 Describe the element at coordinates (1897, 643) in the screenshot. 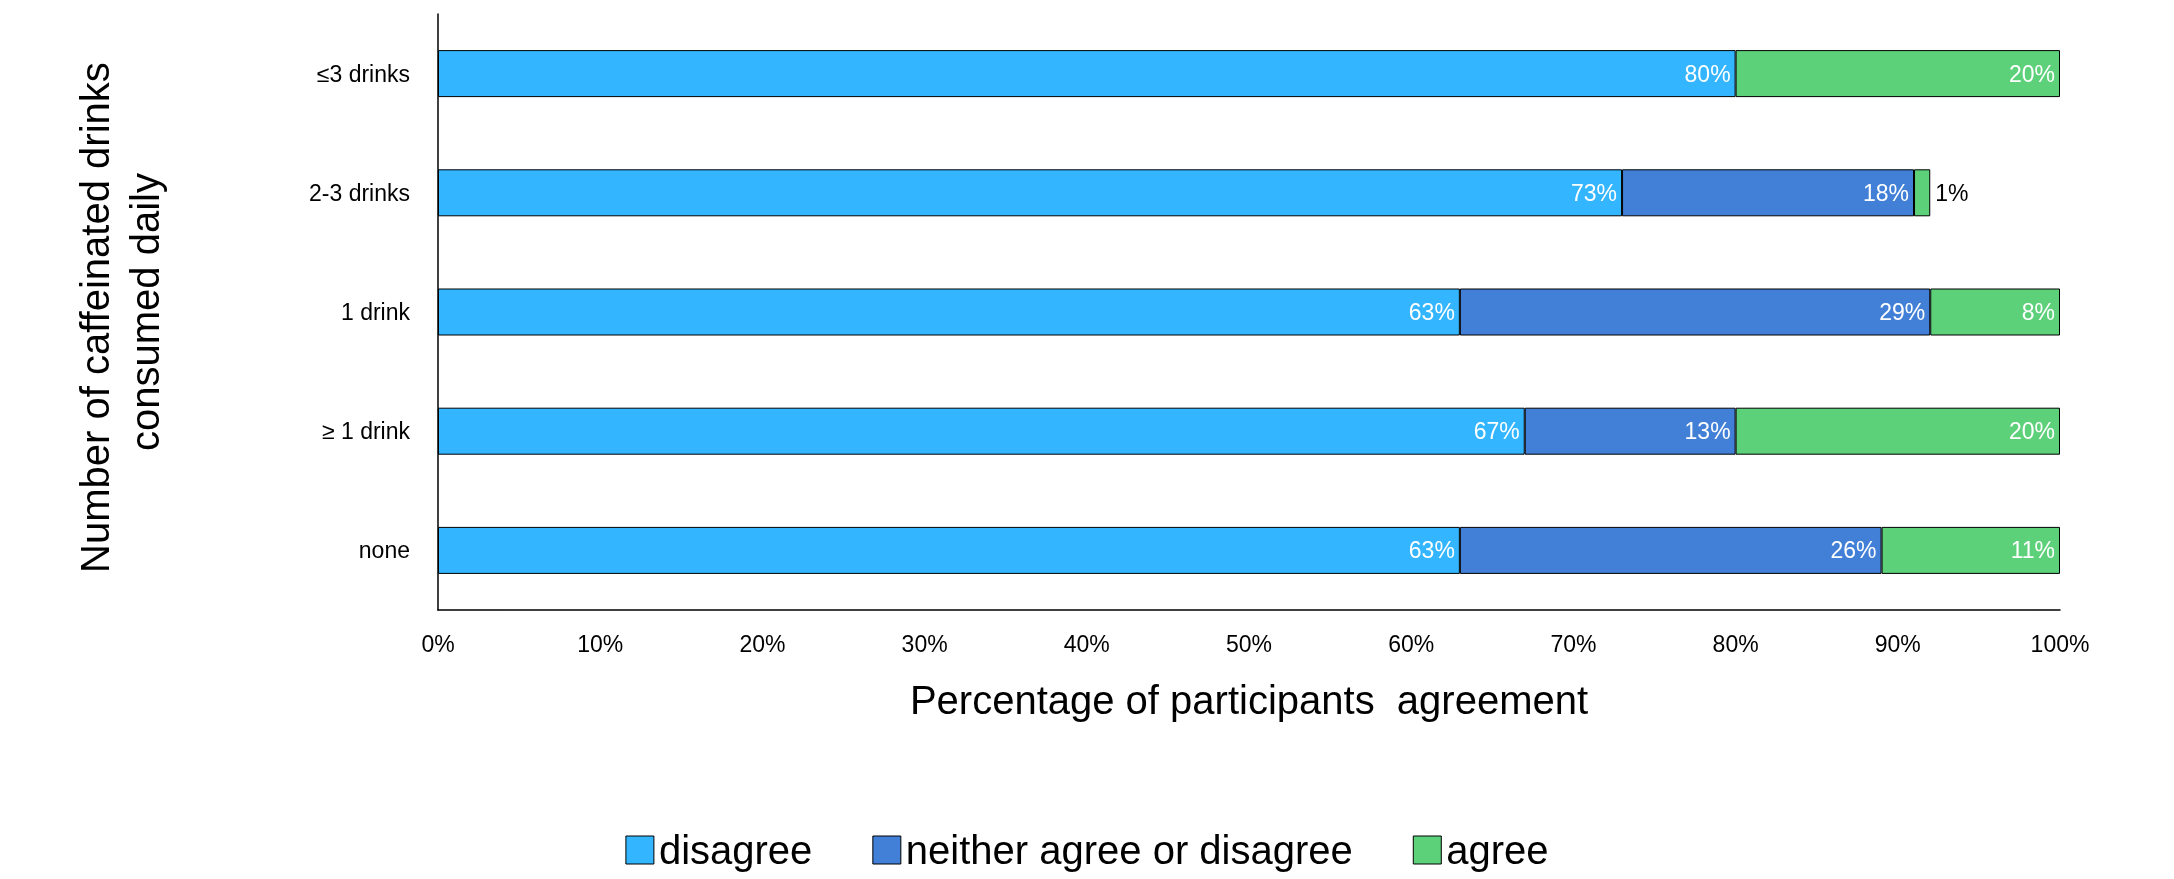

I see `x-tick-label: 90%` at that location.